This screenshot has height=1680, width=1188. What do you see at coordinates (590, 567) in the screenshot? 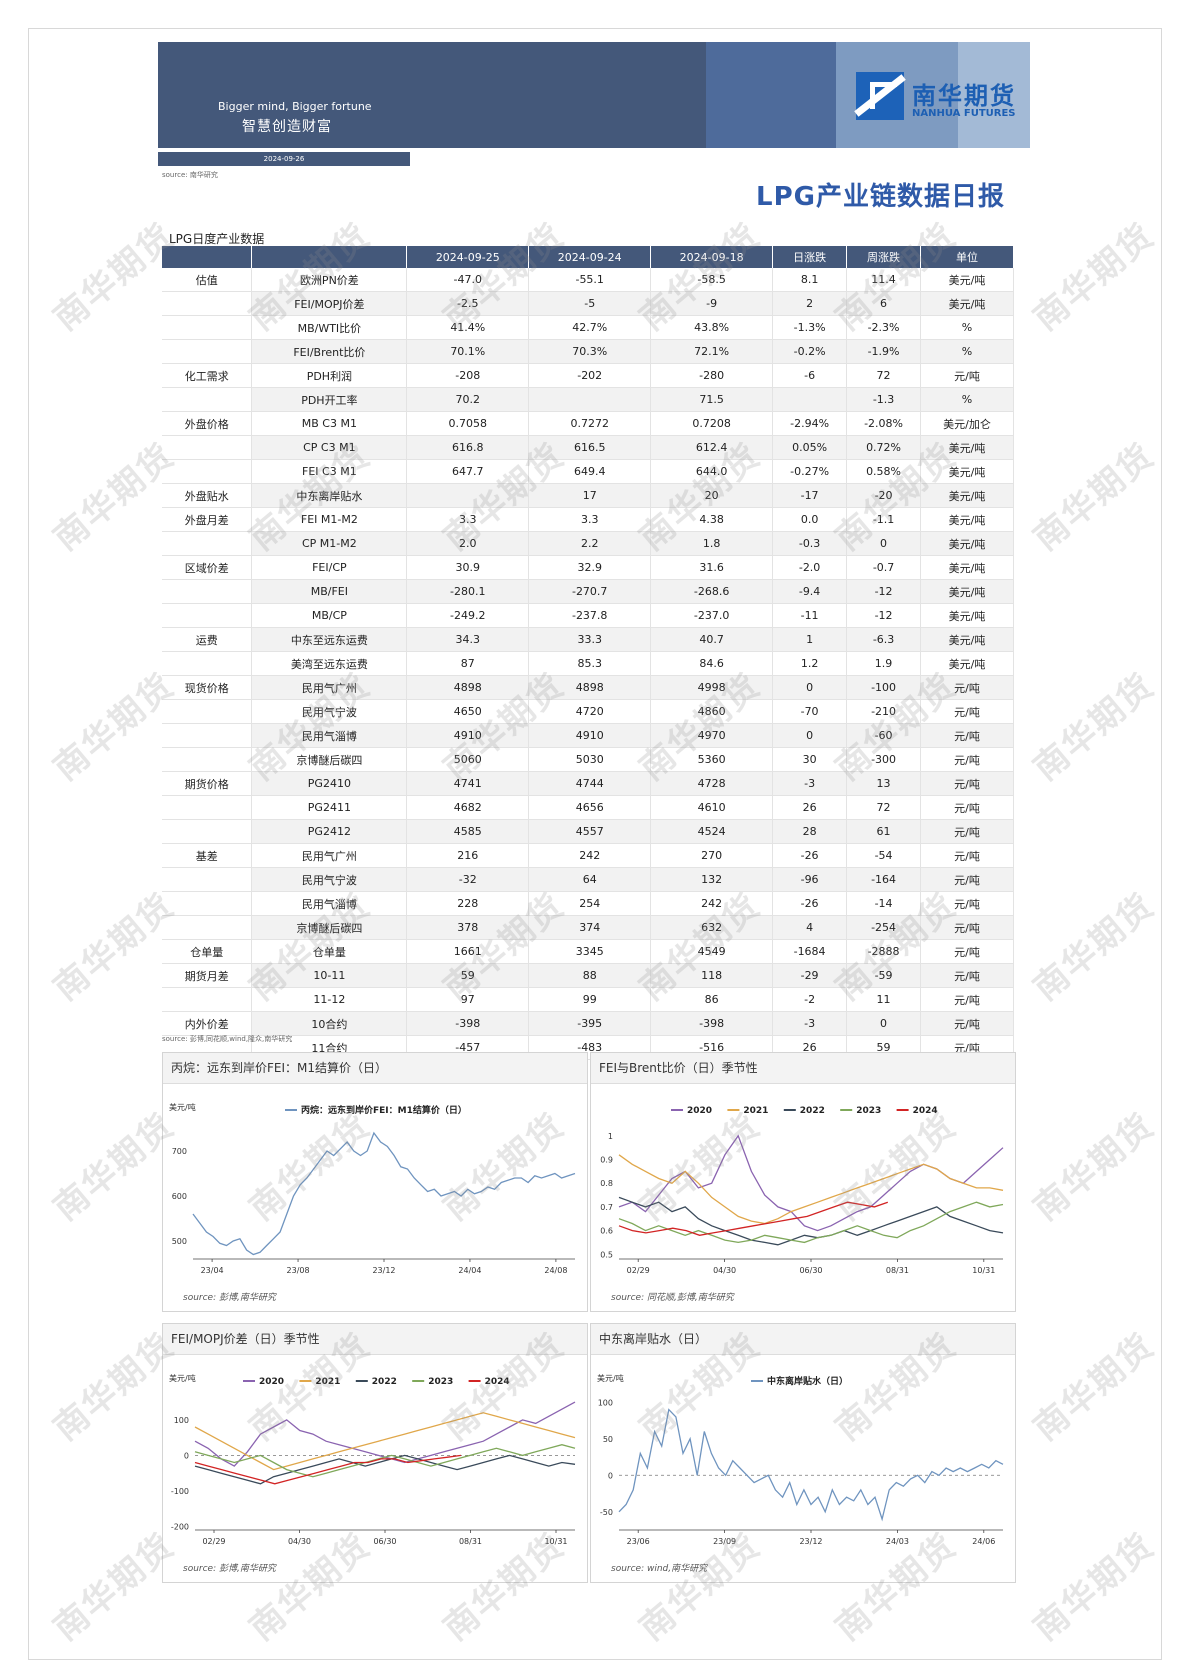
I see `table-cell: 32.9` at bounding box center [590, 567].